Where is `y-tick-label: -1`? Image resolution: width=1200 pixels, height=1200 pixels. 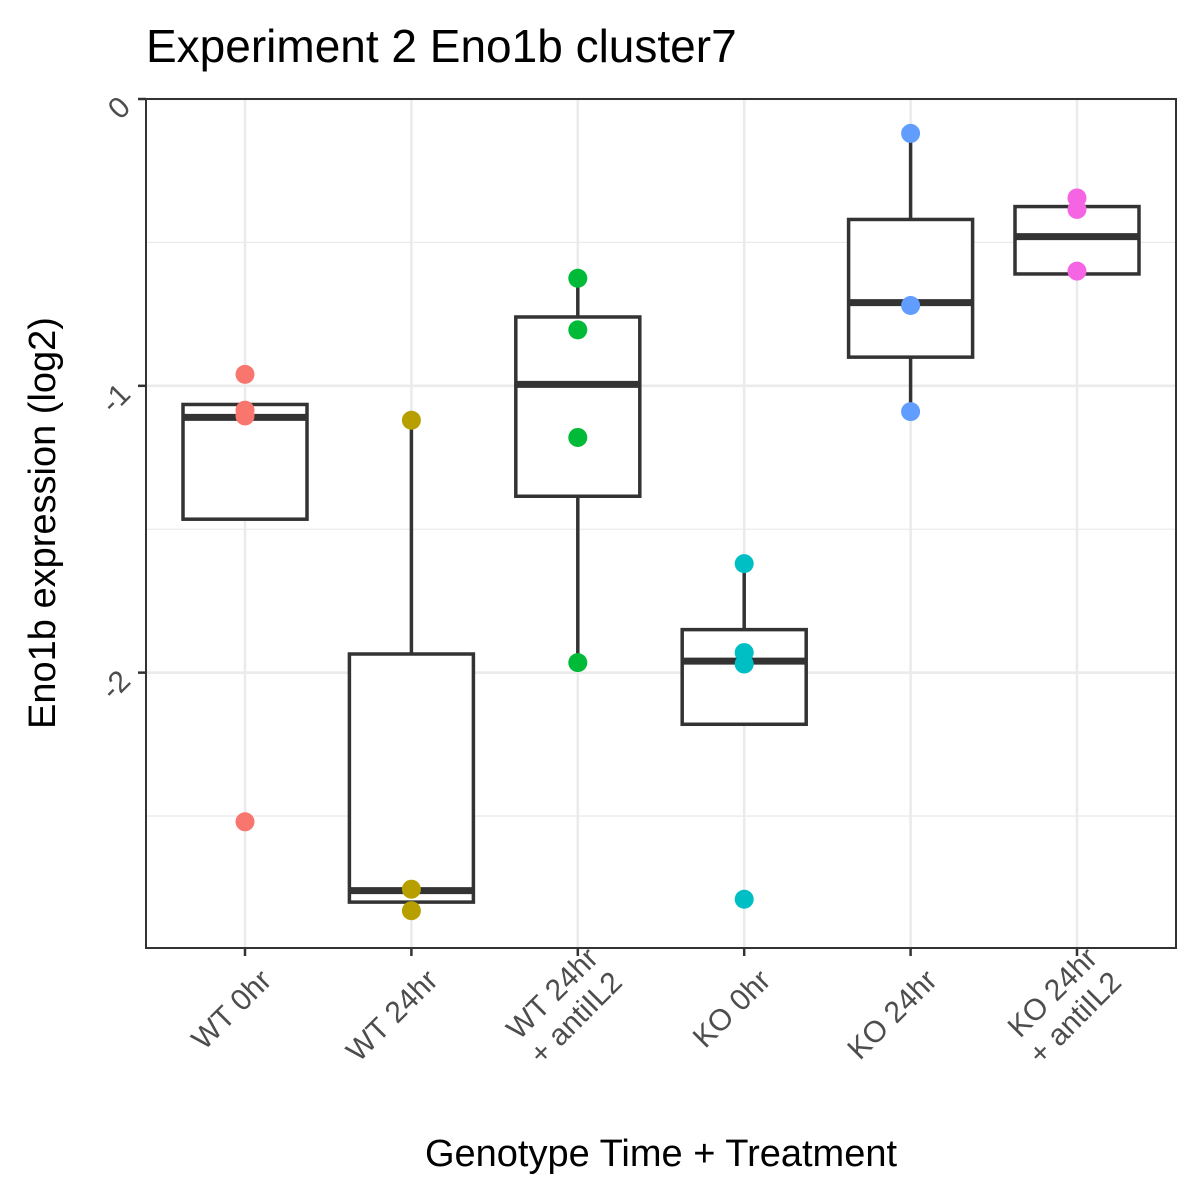
y-tick-label: -1 is located at coordinates (116, 398).